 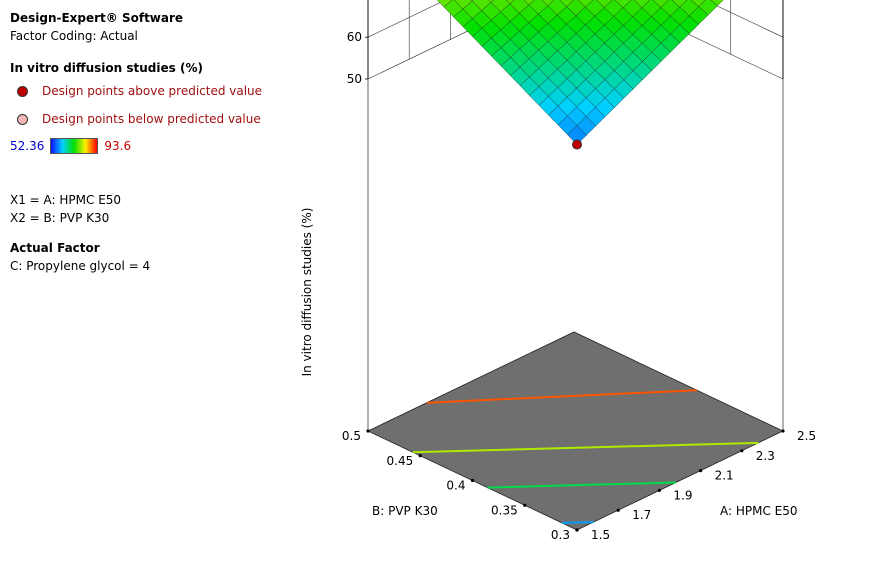 What do you see at coordinates (806, 436) in the screenshot?
I see `x-tick-label-5: 2.5` at bounding box center [806, 436].